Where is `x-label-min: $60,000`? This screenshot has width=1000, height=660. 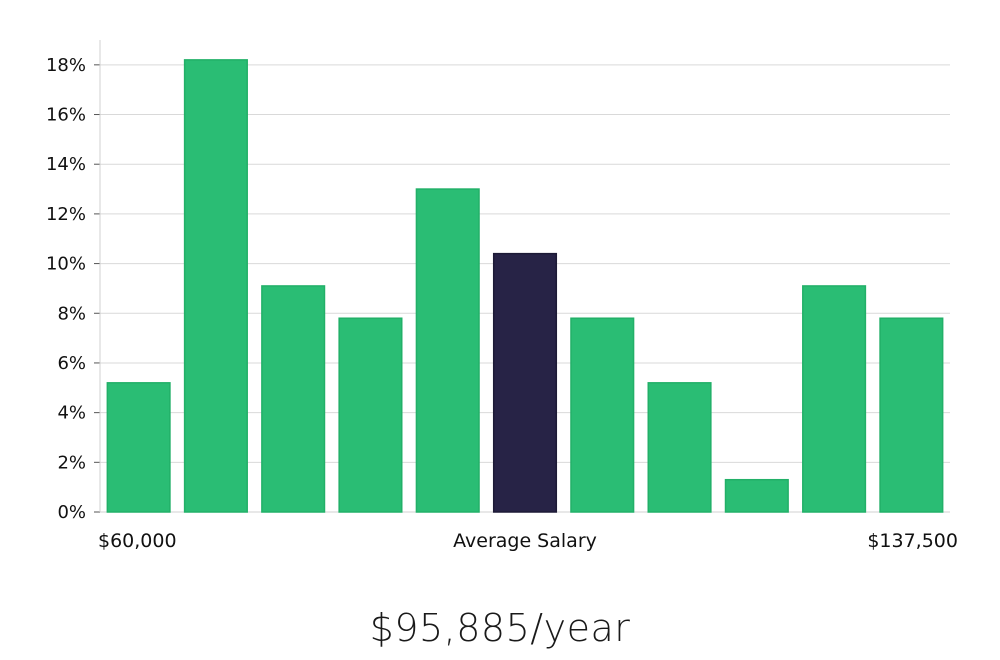
x-label-min: $60,000 is located at coordinates (137, 541).